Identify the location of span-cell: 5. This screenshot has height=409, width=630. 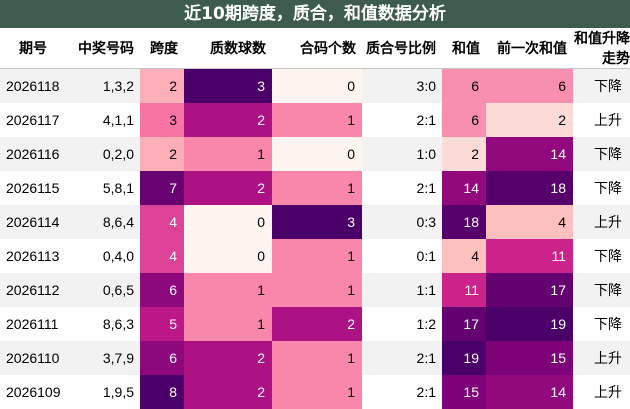
(162, 324).